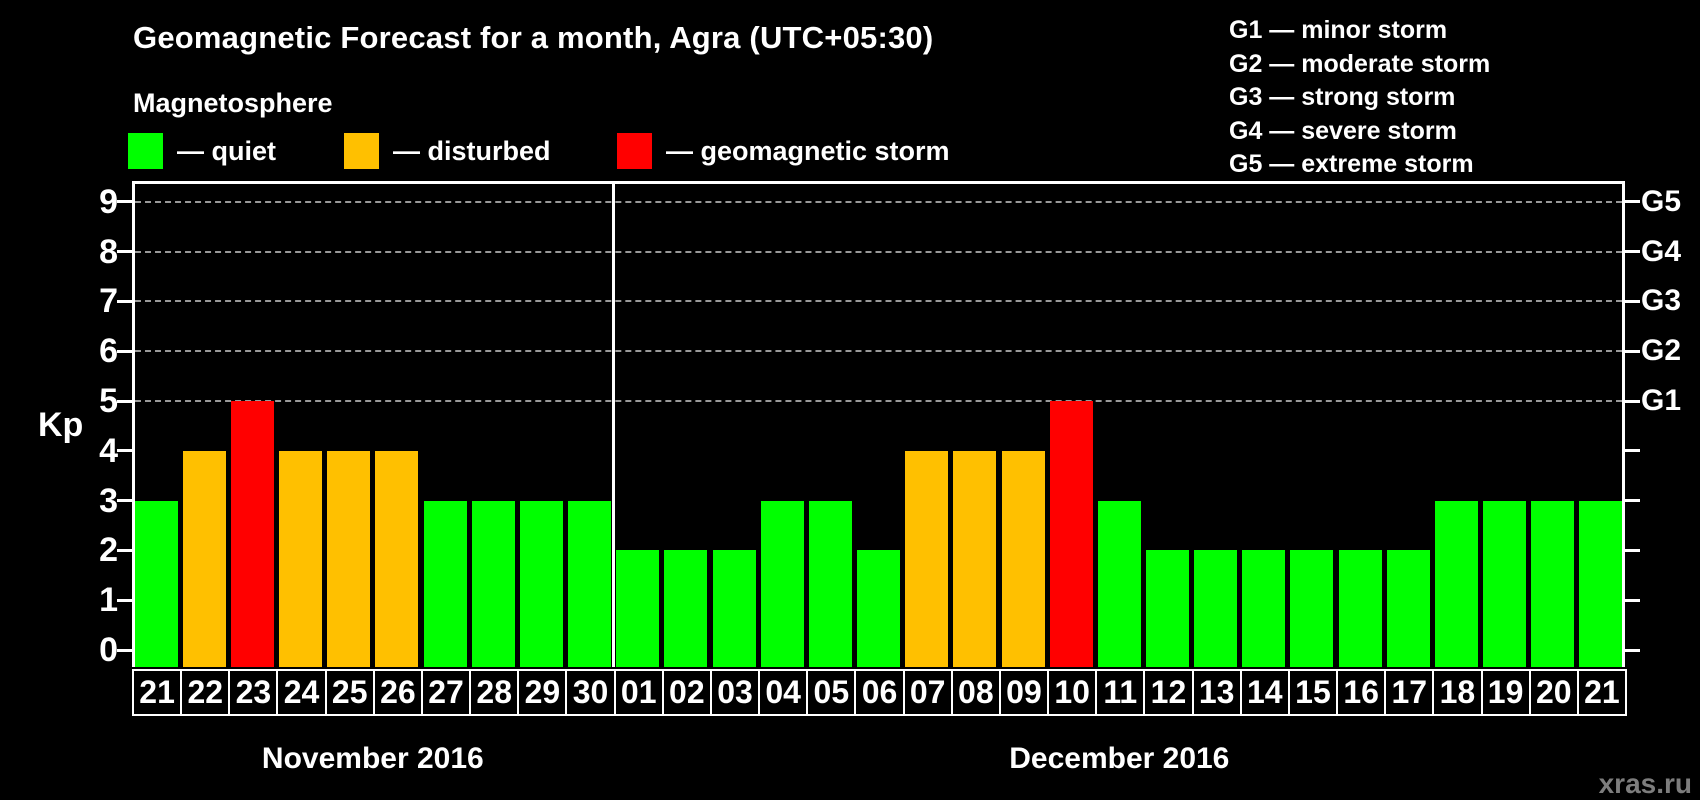  Describe the element at coordinates (1553, 692) in the screenshot. I see `day-label-cell: 20` at that location.